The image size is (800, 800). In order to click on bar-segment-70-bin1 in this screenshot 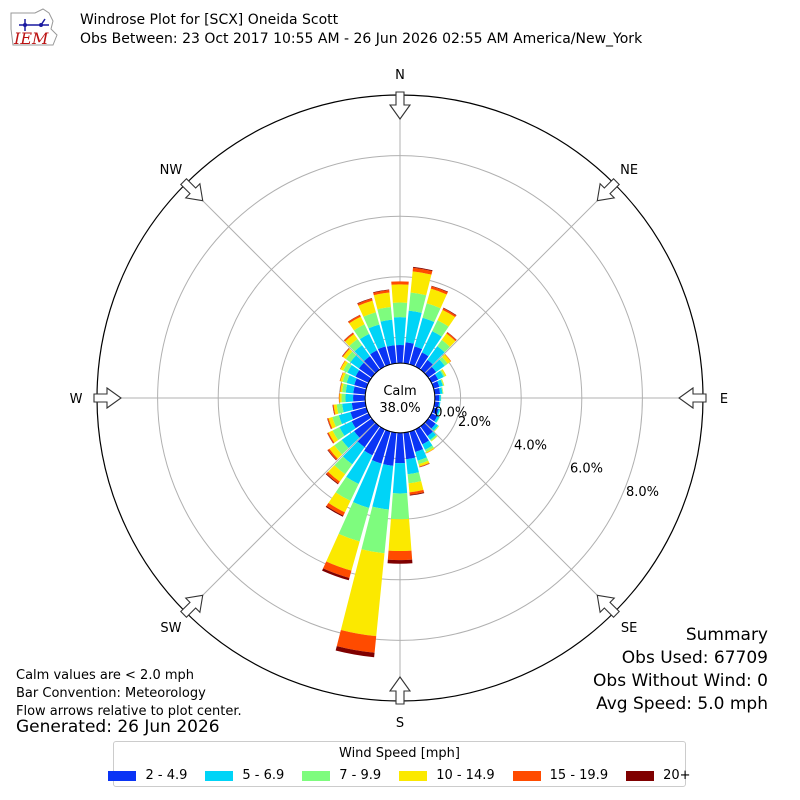, I will do `click(440, 383)`.